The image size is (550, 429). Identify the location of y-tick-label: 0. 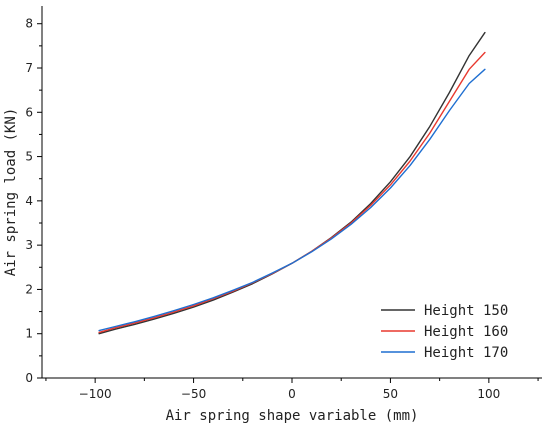
(29, 378).